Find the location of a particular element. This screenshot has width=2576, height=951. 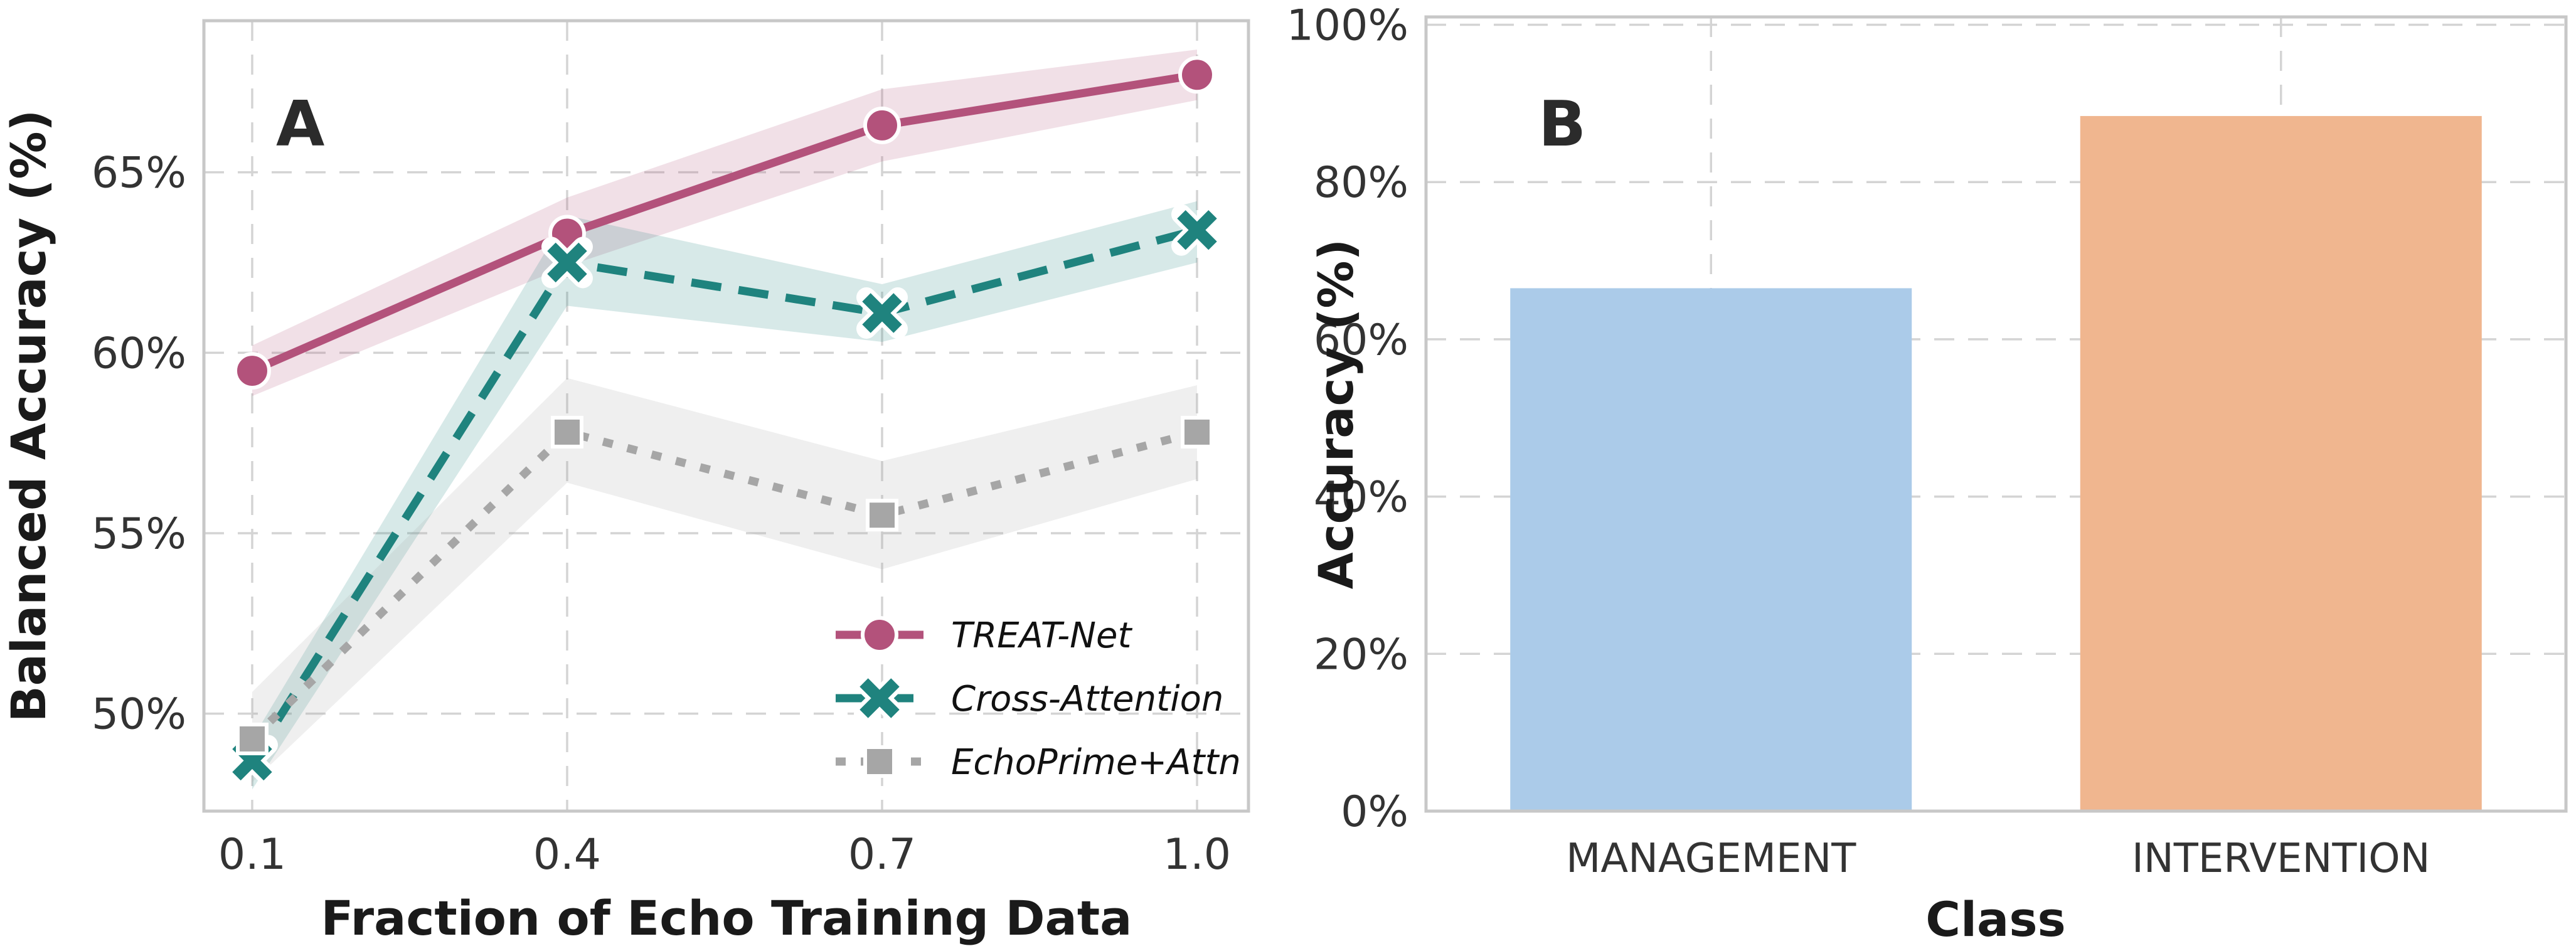

panel-a-xtick-label: 0.7 is located at coordinates (882, 855).